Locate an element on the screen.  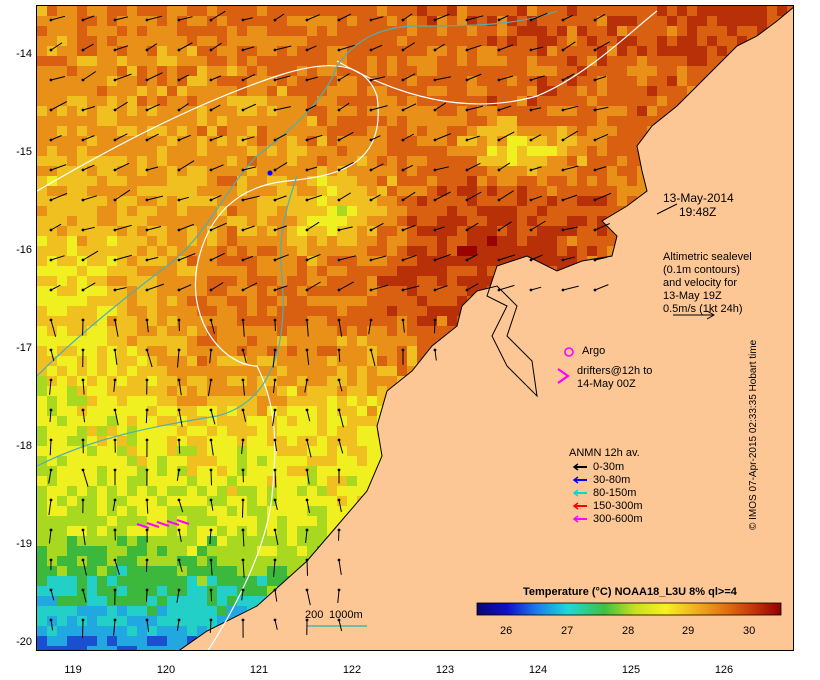
colorbar-tick-label: 30 is located at coordinates (749, 631).